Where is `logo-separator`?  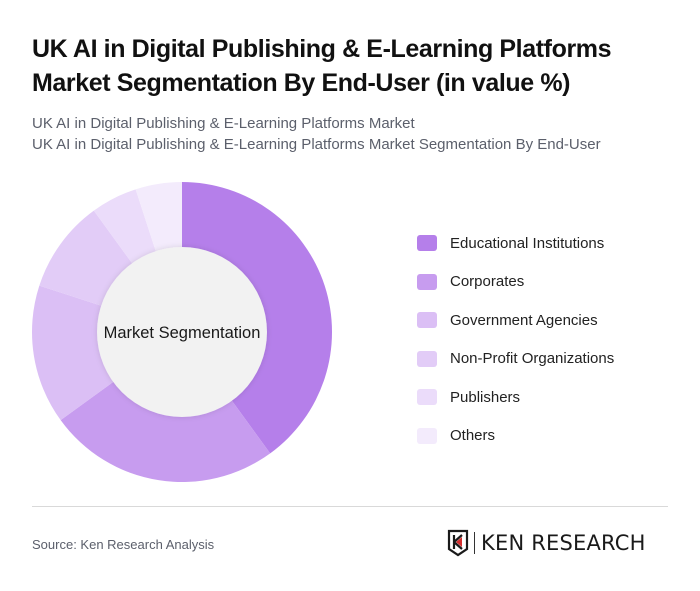
logo-separator is located at coordinates (474, 543).